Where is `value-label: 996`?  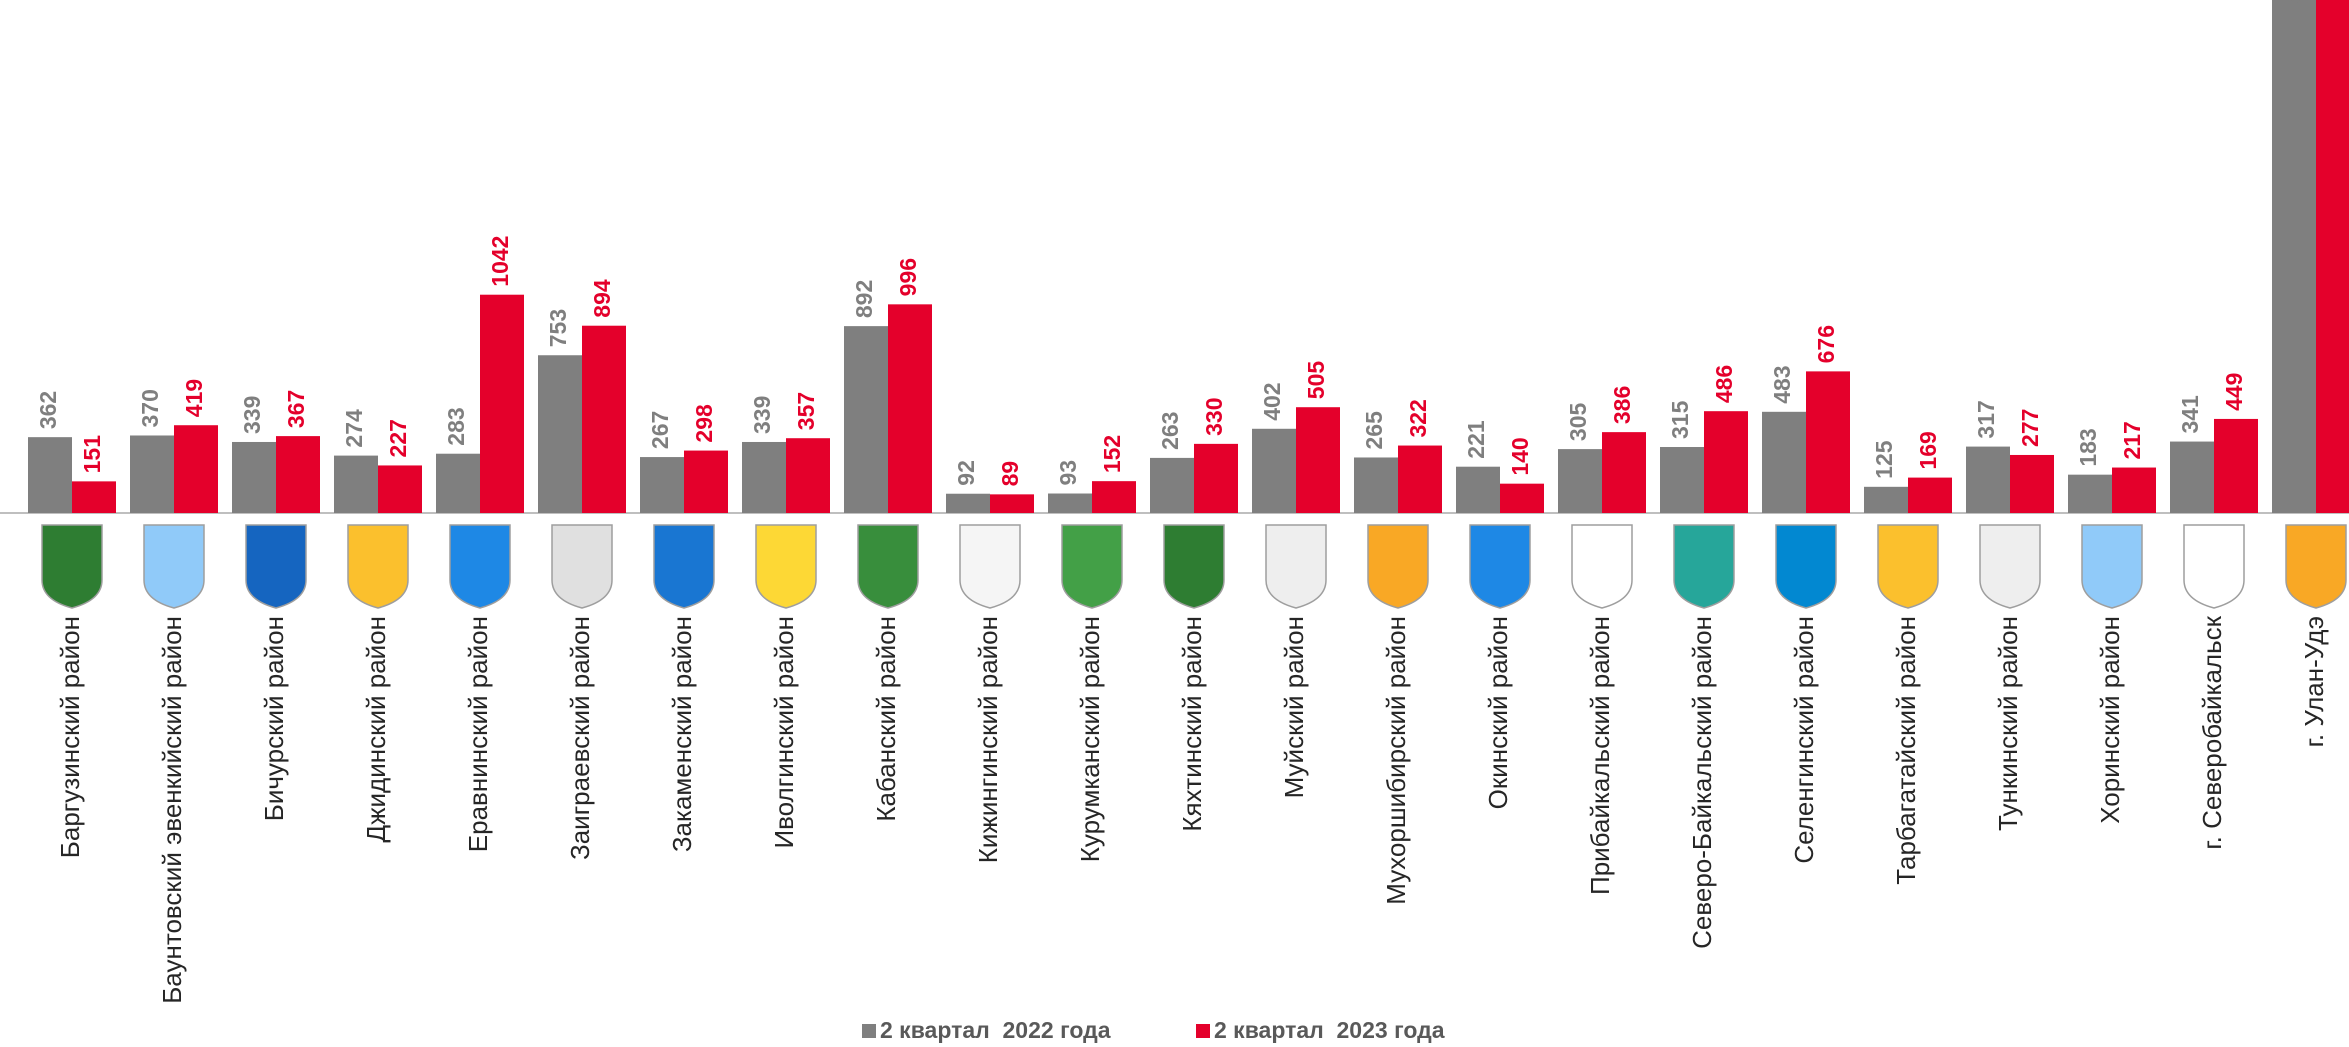 value-label: 996 is located at coordinates (908, 277).